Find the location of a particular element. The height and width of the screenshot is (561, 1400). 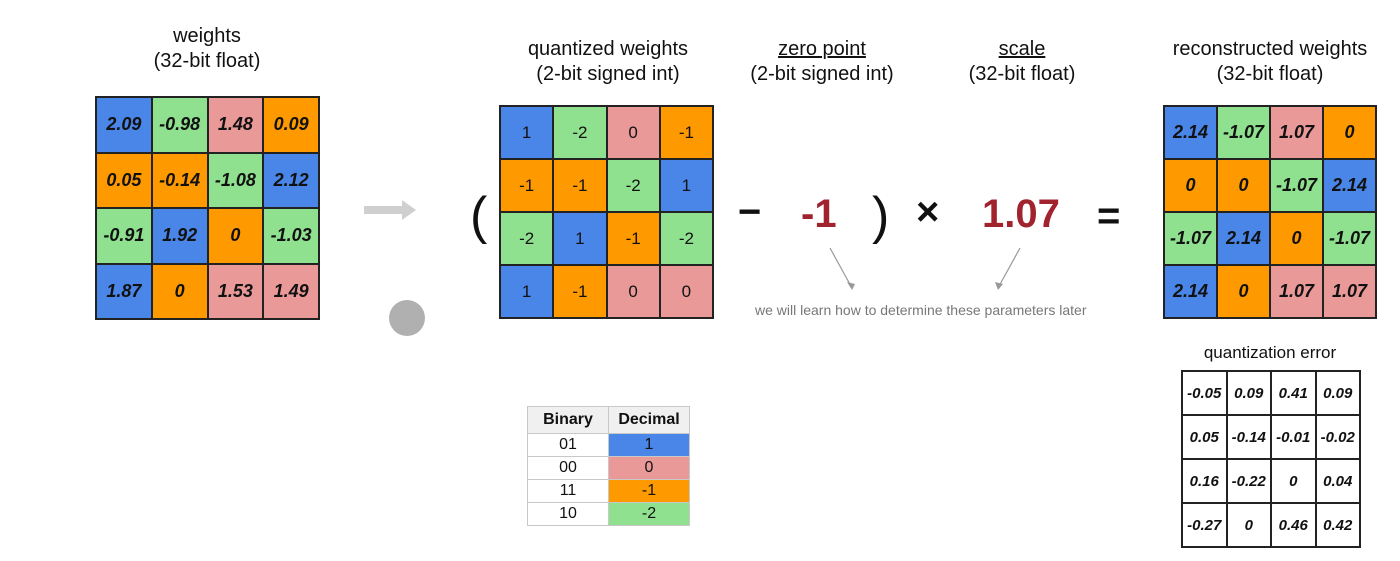

weights-title: weights (32-bit float) is located at coordinates (207, 49).